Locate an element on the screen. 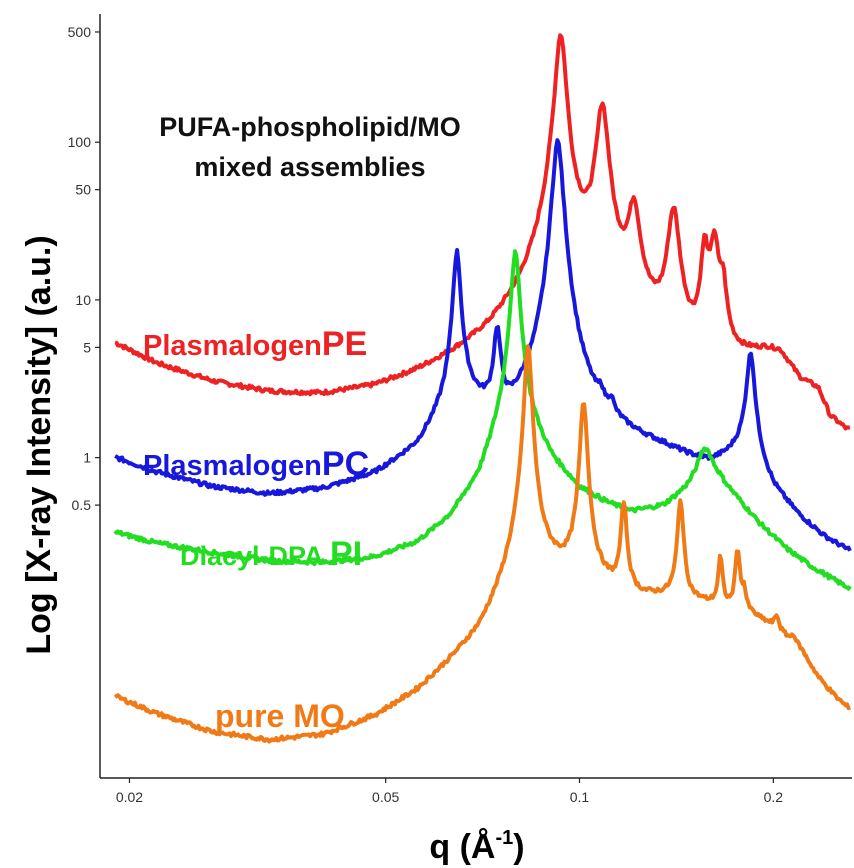 The image size is (854, 868). annotation-line-1: PUFA-phospholipid/MO is located at coordinates (309, 127).